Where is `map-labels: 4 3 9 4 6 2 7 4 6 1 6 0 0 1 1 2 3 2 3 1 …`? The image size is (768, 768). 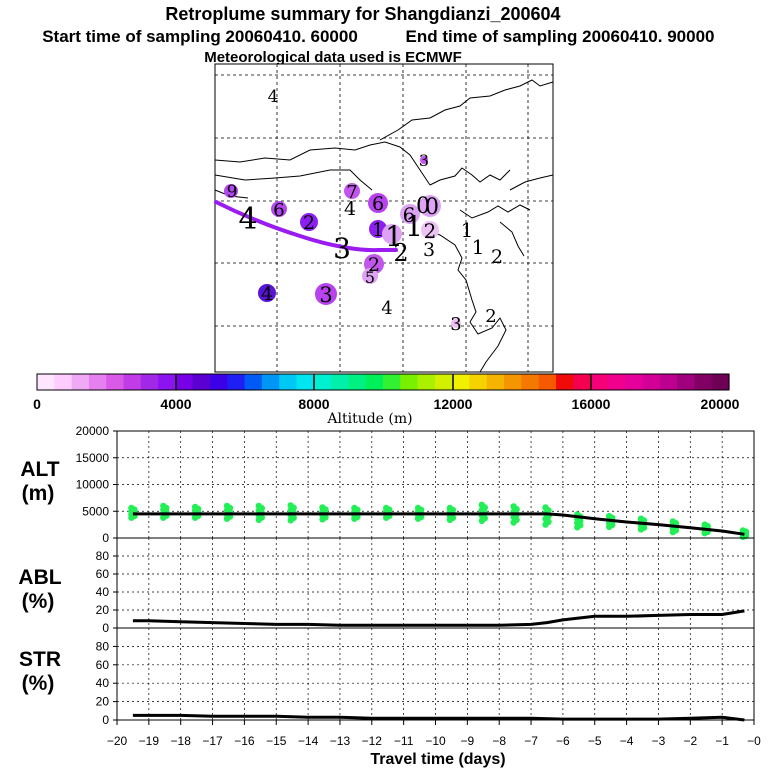 map-labels: 4 3 9 4 6 2 7 4 6 1 6 0 0 1 1 2 3 2 3 1 … is located at coordinates (365, 211).